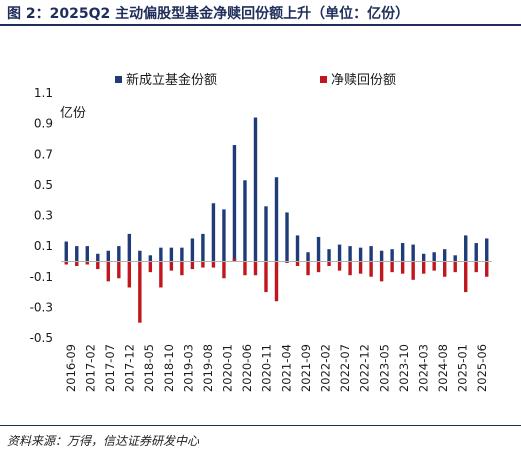  I want to click on source-note: 资料来源：万得，信达证券研发中心, so click(103, 441).